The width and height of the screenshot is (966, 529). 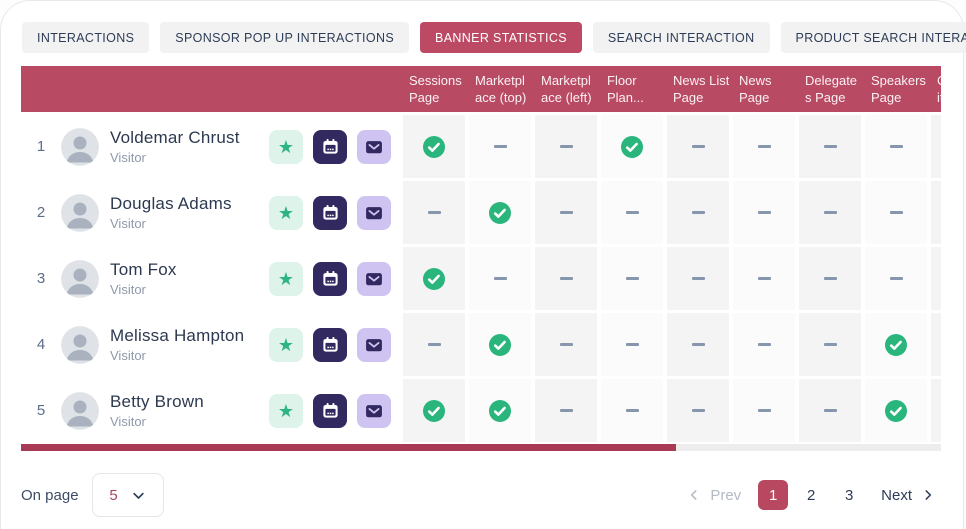 What do you see at coordinates (694, 495) in the screenshot?
I see `chevron-left-icon` at bounding box center [694, 495].